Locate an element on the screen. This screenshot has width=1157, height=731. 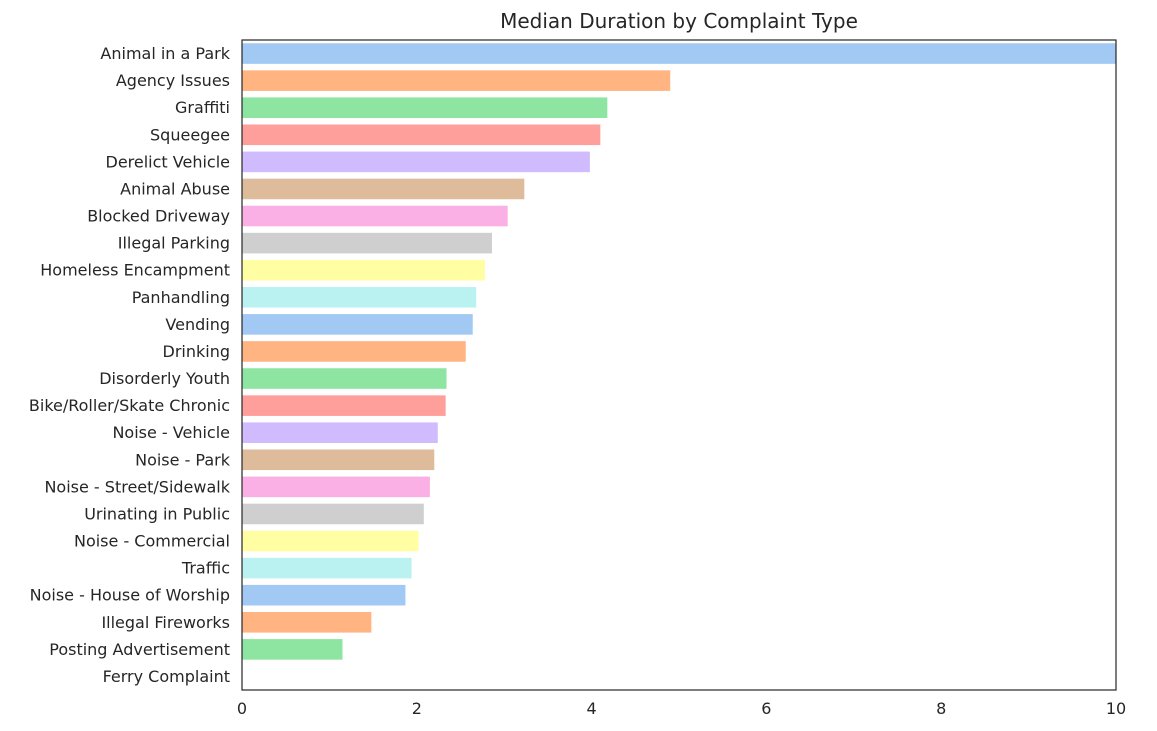
category-label: Posting Advertisement is located at coordinates (139, 649).